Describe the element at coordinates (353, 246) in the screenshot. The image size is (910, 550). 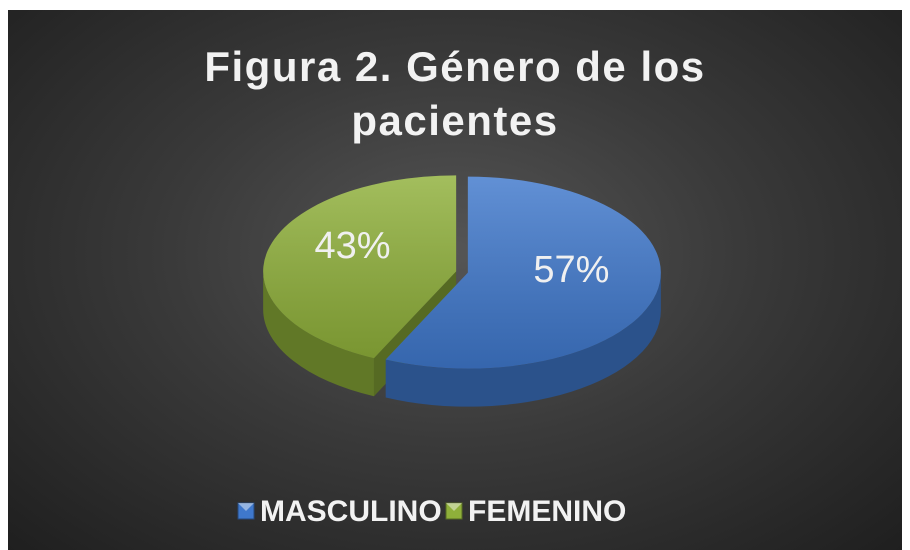
I see `data-label: 43%` at that location.